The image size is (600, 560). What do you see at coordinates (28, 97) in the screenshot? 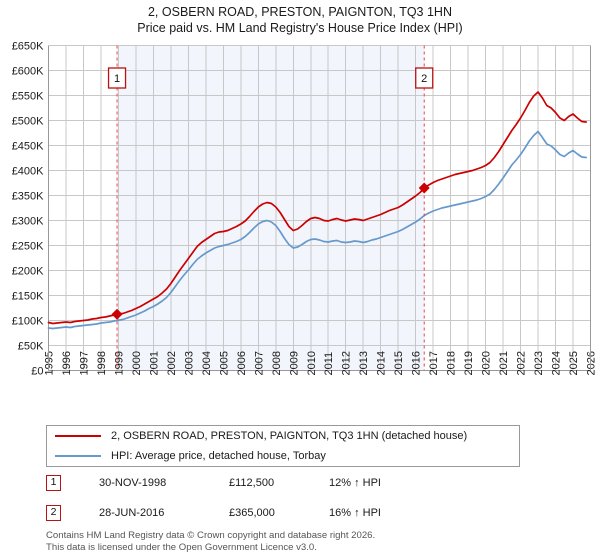
I see `y-axis-tick-label: £550K` at bounding box center [28, 97].